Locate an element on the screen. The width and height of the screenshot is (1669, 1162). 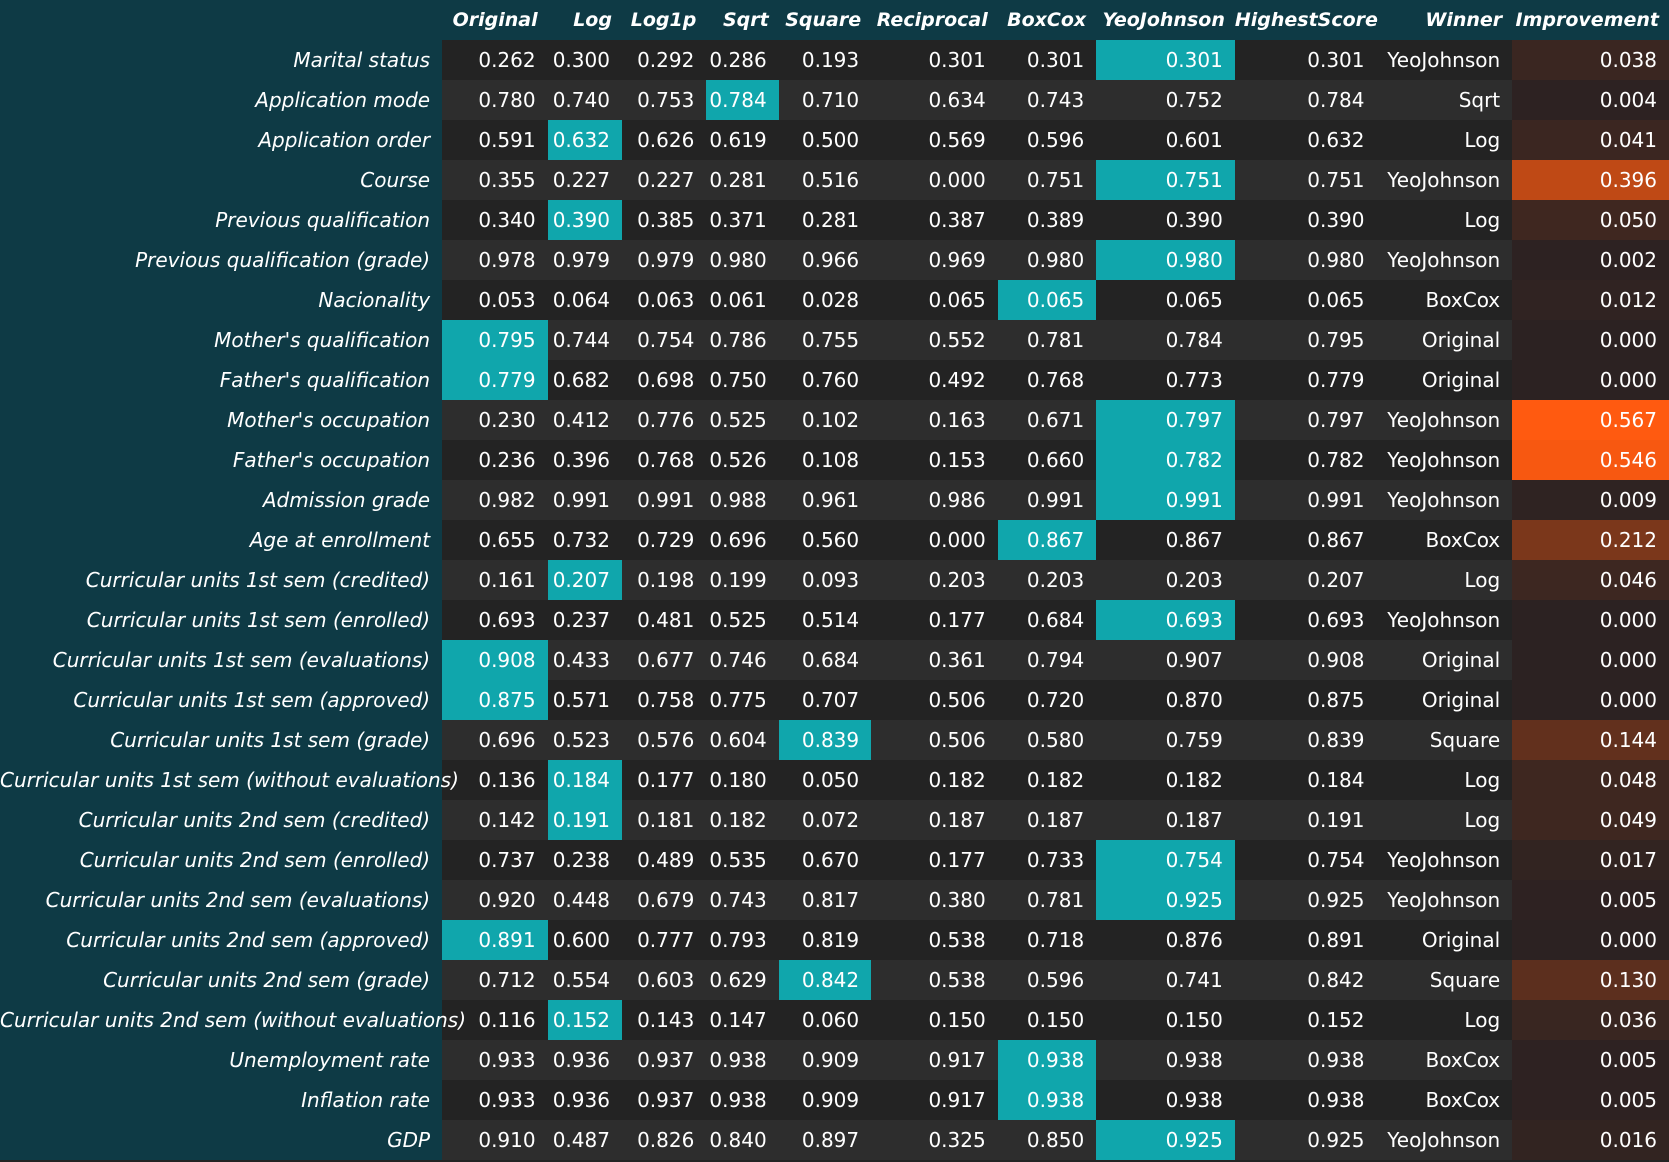
cell-boxcox: 0.751 is located at coordinates (1047, 180).